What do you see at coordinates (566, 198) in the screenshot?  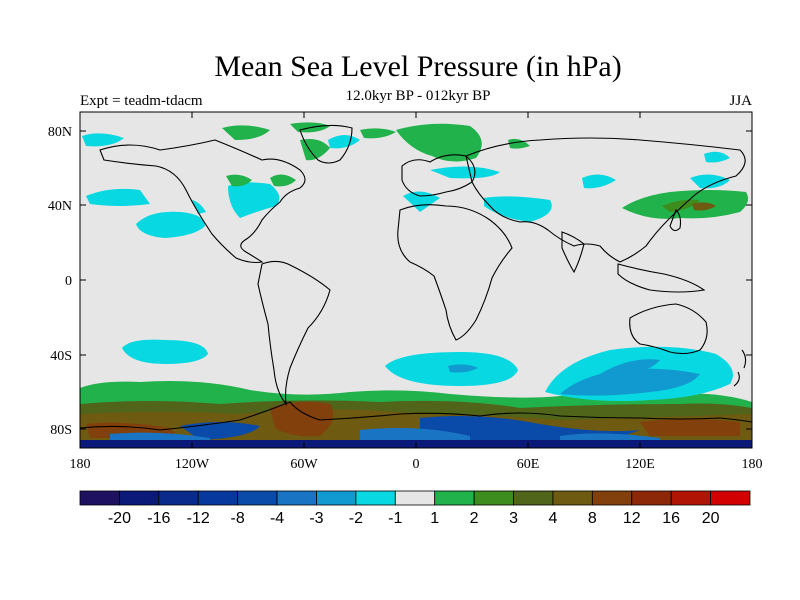 I see `anomaly-cyan-eurasia` at bounding box center [566, 198].